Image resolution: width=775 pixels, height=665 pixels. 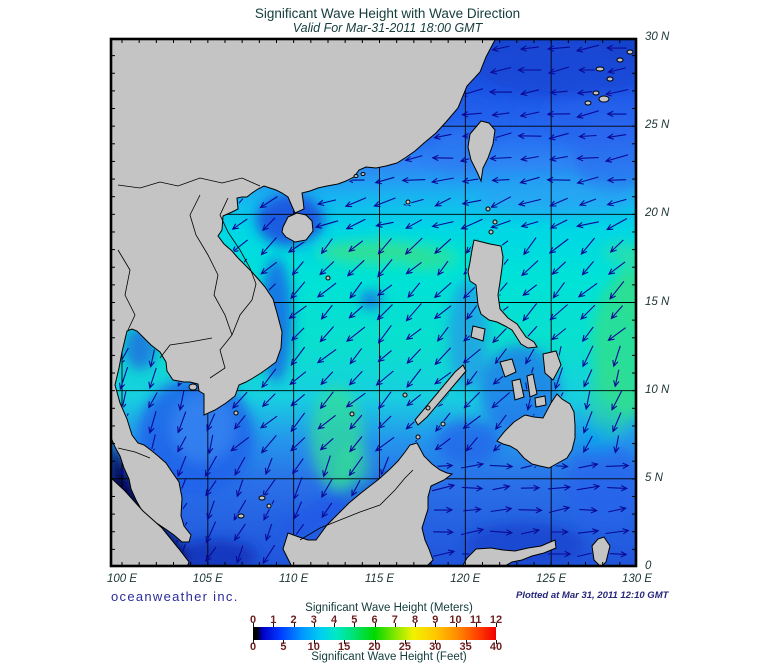 I want to click on meters-tick-number: 11, so click(x=475, y=620).